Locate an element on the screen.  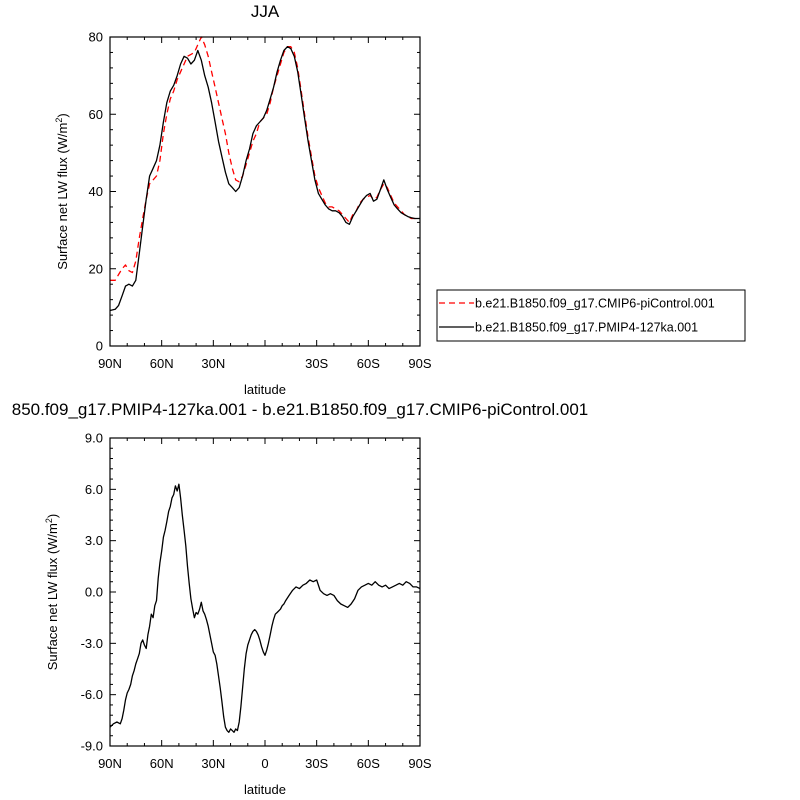
y-tick-label: 3.0 is located at coordinates (94, 540).